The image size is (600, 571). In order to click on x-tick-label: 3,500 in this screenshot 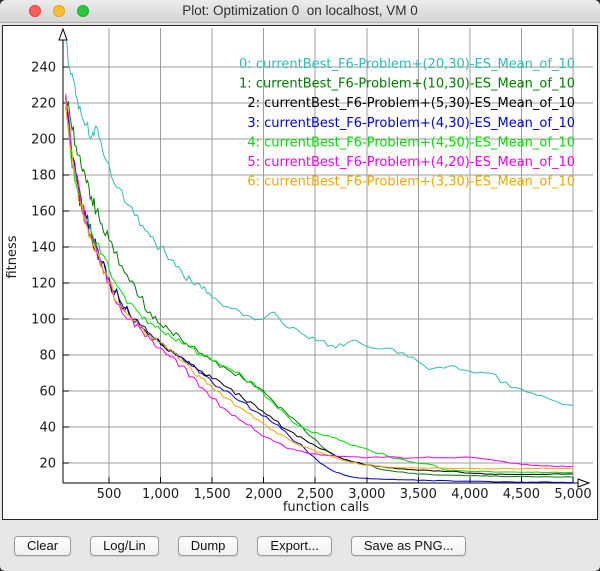, I will do `click(418, 494)`.